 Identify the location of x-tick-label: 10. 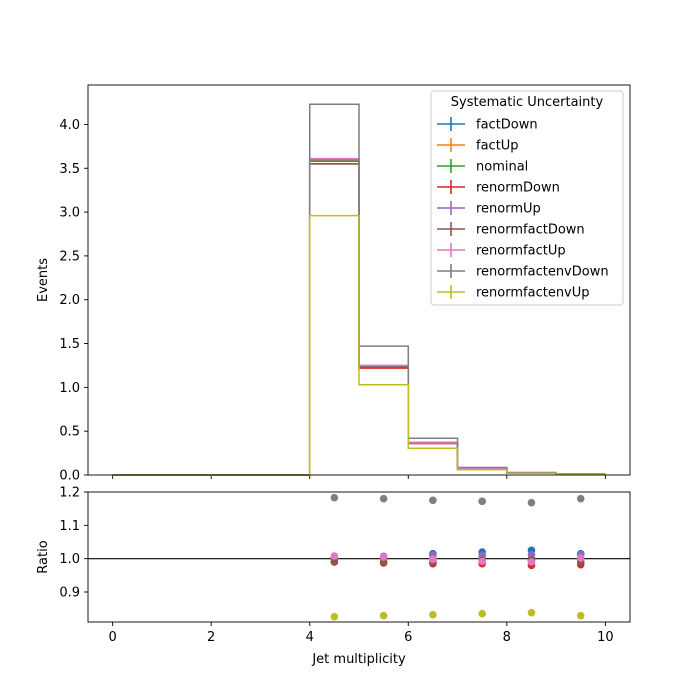
(605, 637).